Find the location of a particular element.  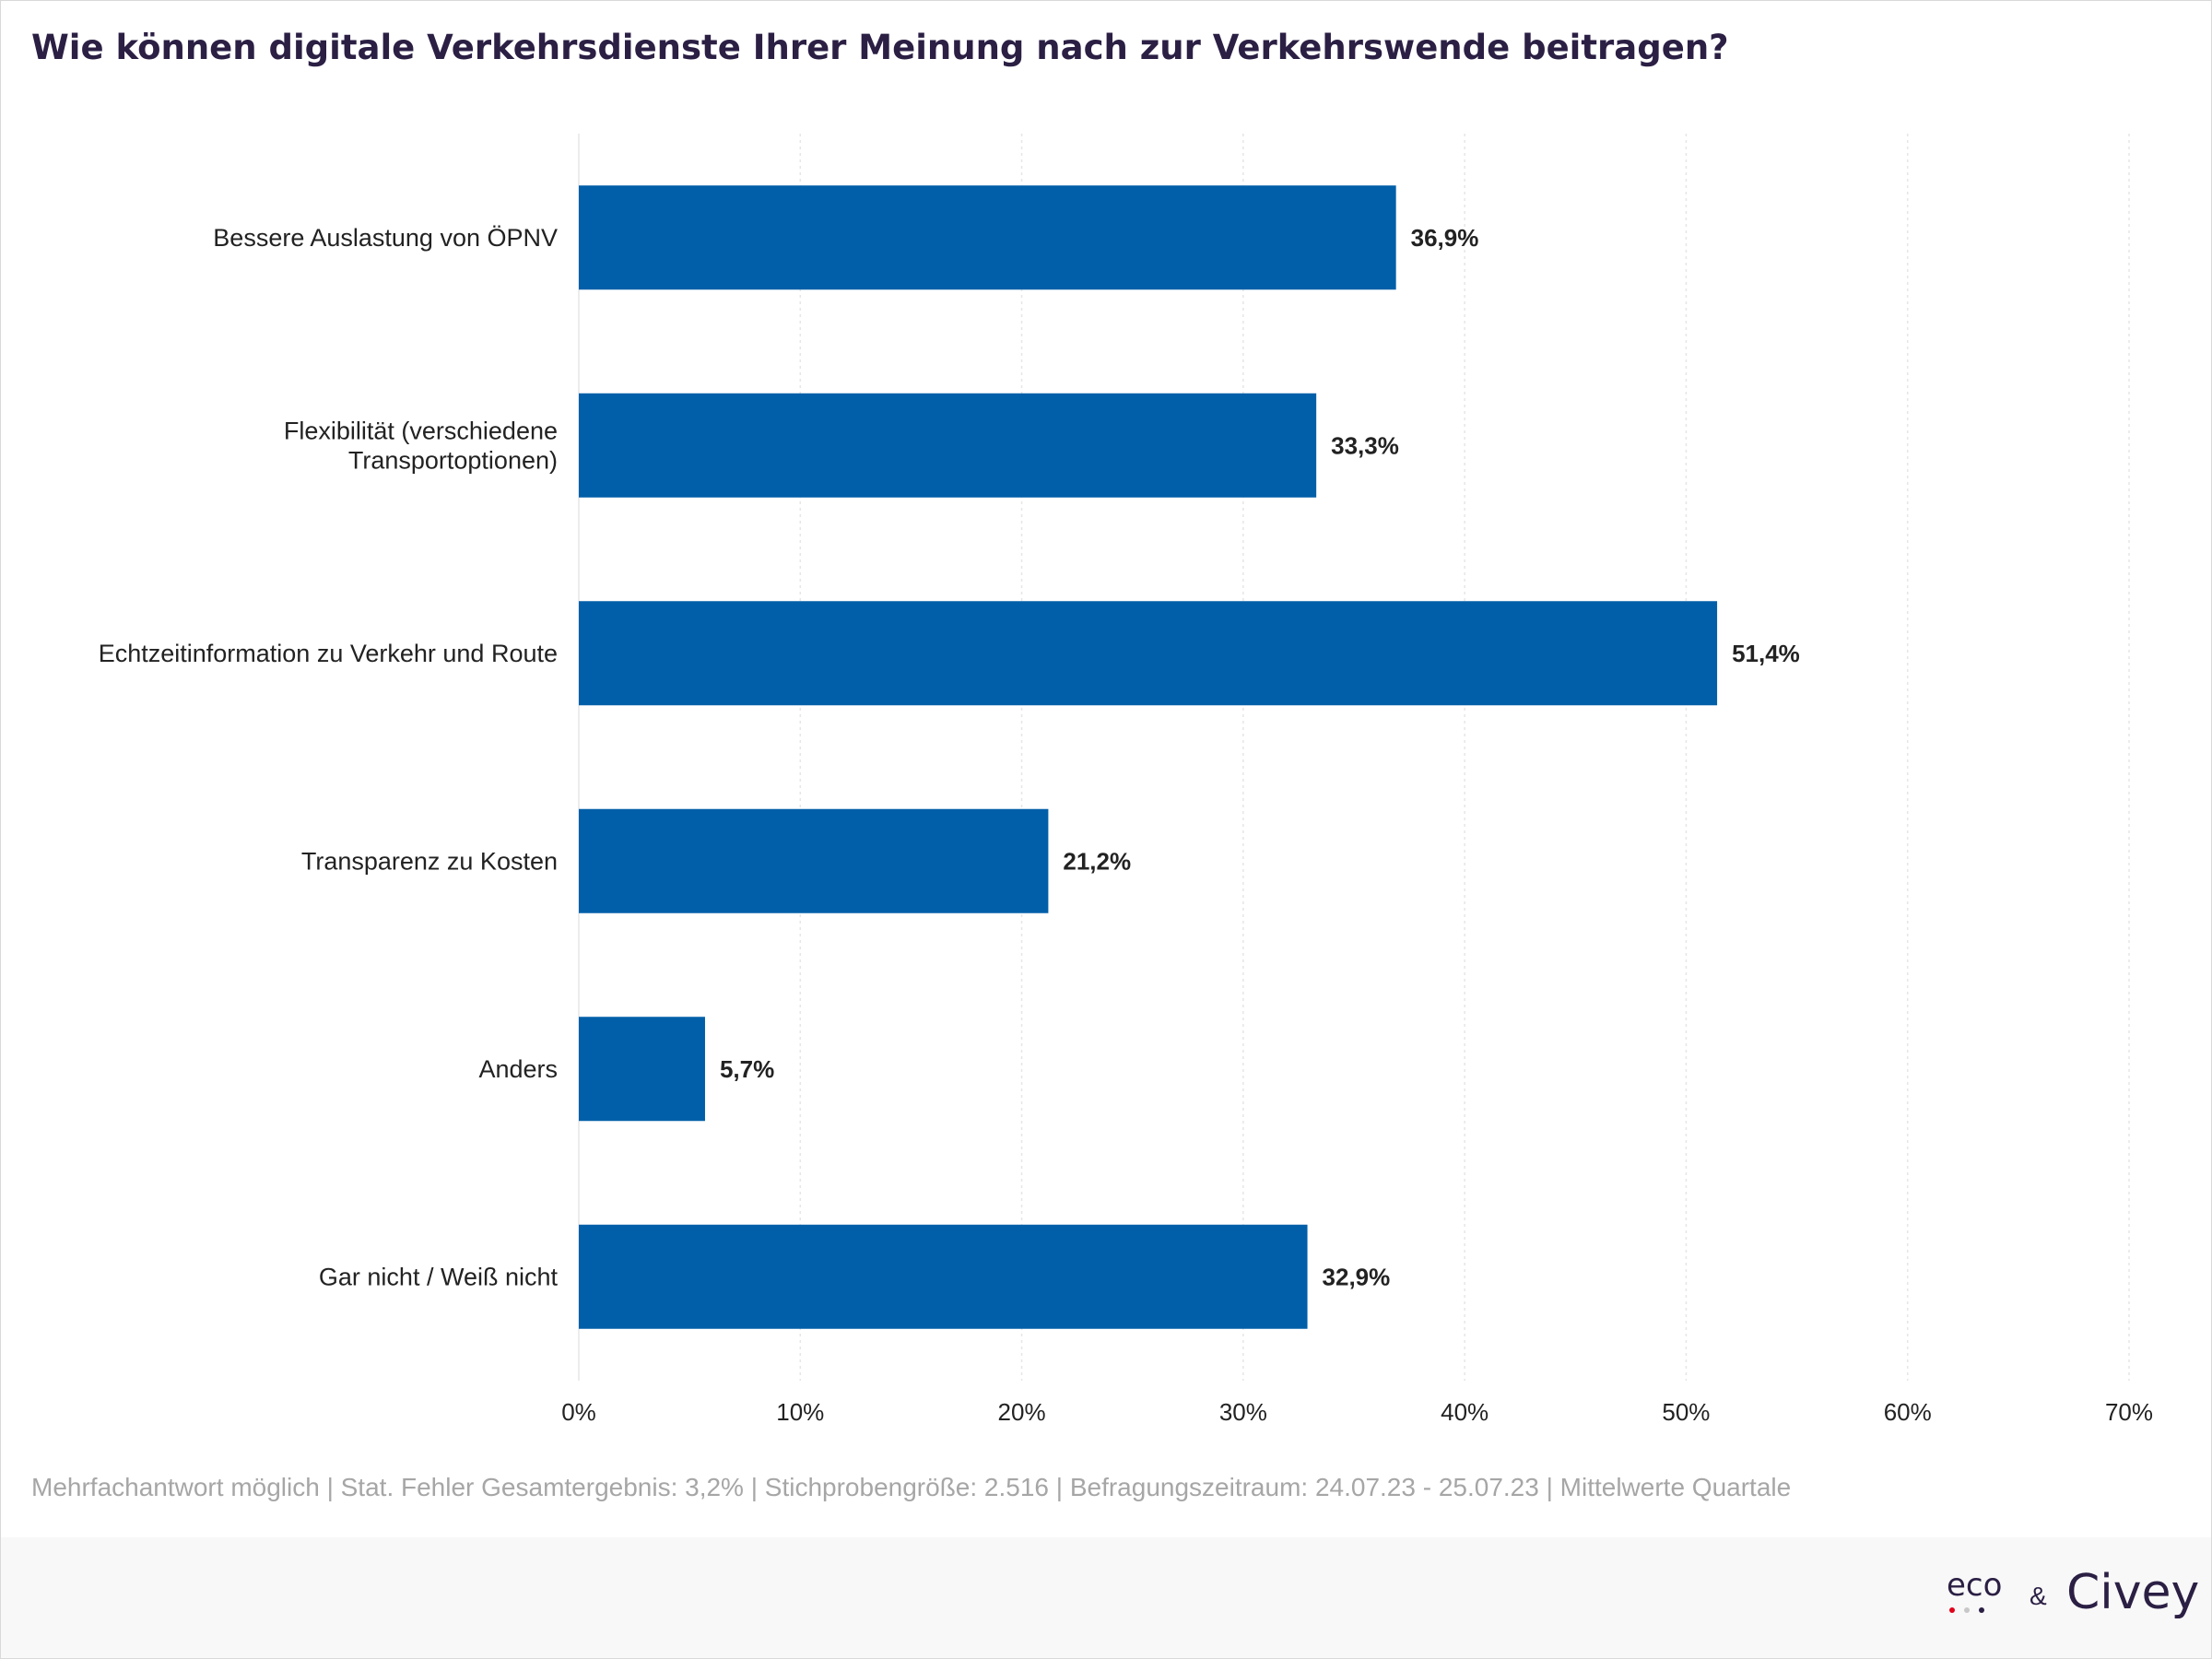

eco-logo: eco is located at coordinates (1975, 1585).